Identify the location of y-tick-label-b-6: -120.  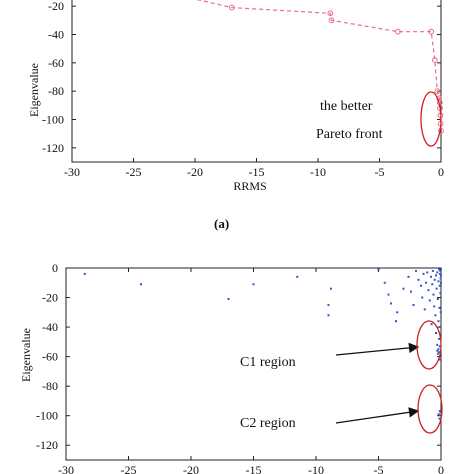
(47, 445).